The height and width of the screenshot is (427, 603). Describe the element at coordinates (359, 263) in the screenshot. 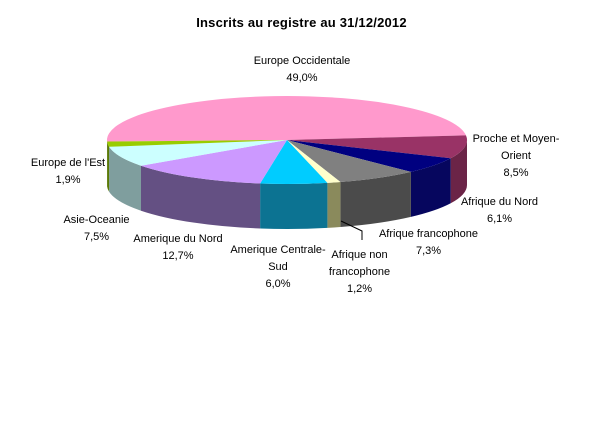

I see `slice-label-text: Afrique non francophone` at that location.